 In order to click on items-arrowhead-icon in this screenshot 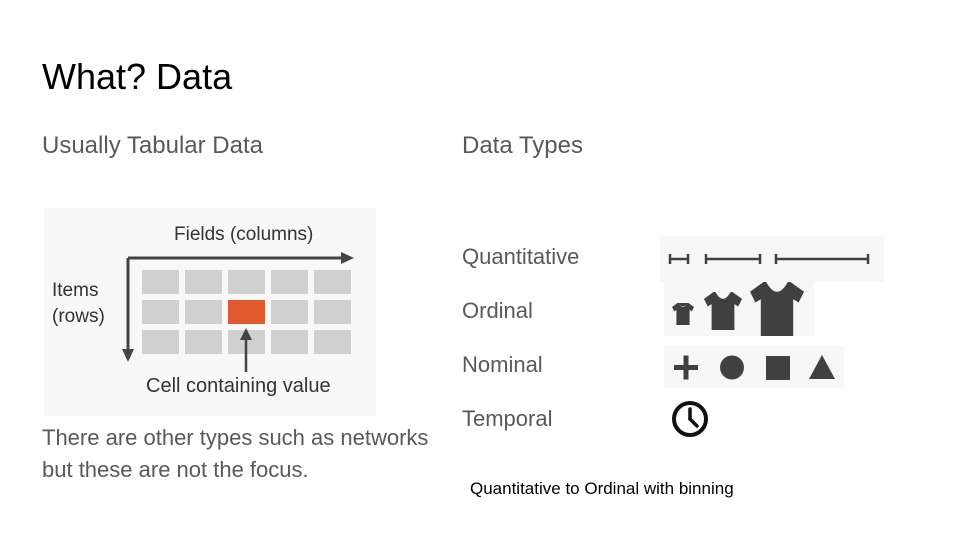, I will do `click(128, 355)`.